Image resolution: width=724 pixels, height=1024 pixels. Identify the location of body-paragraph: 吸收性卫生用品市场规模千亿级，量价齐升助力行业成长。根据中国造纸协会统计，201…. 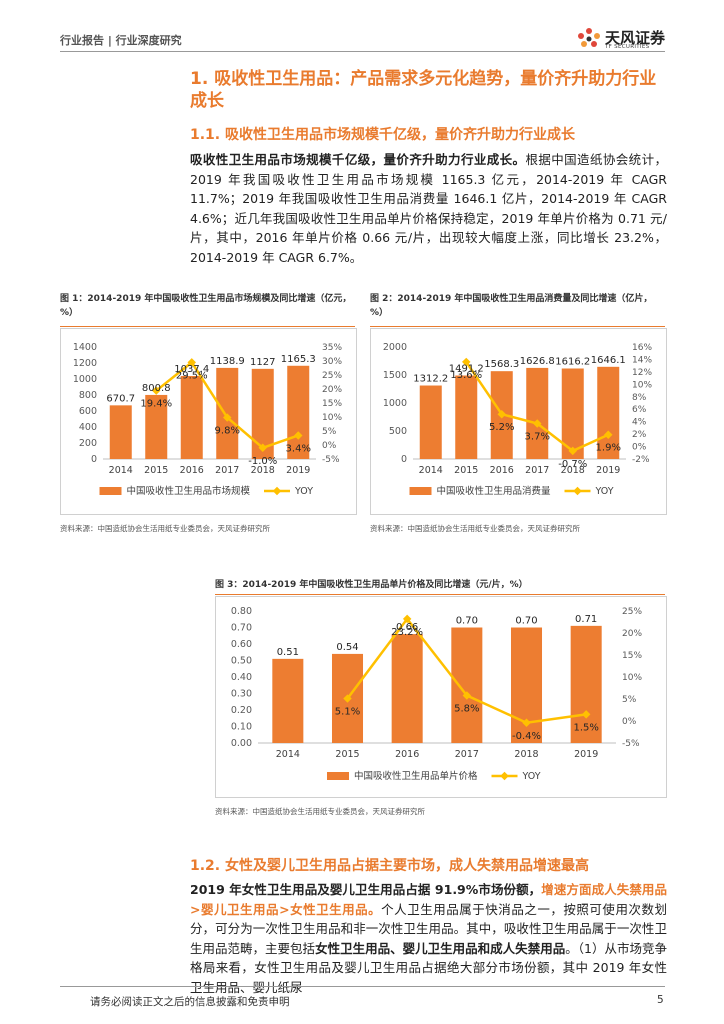
(428, 208).